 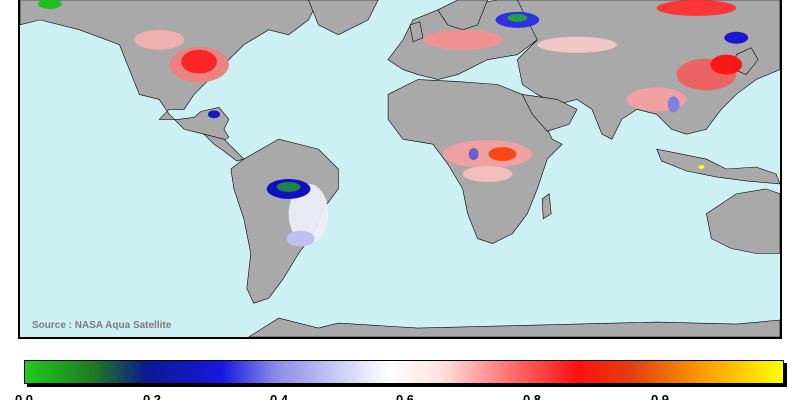 What do you see at coordinates (169, 72) in the screenshot?
I see `landmass-north-america` at bounding box center [169, 72].